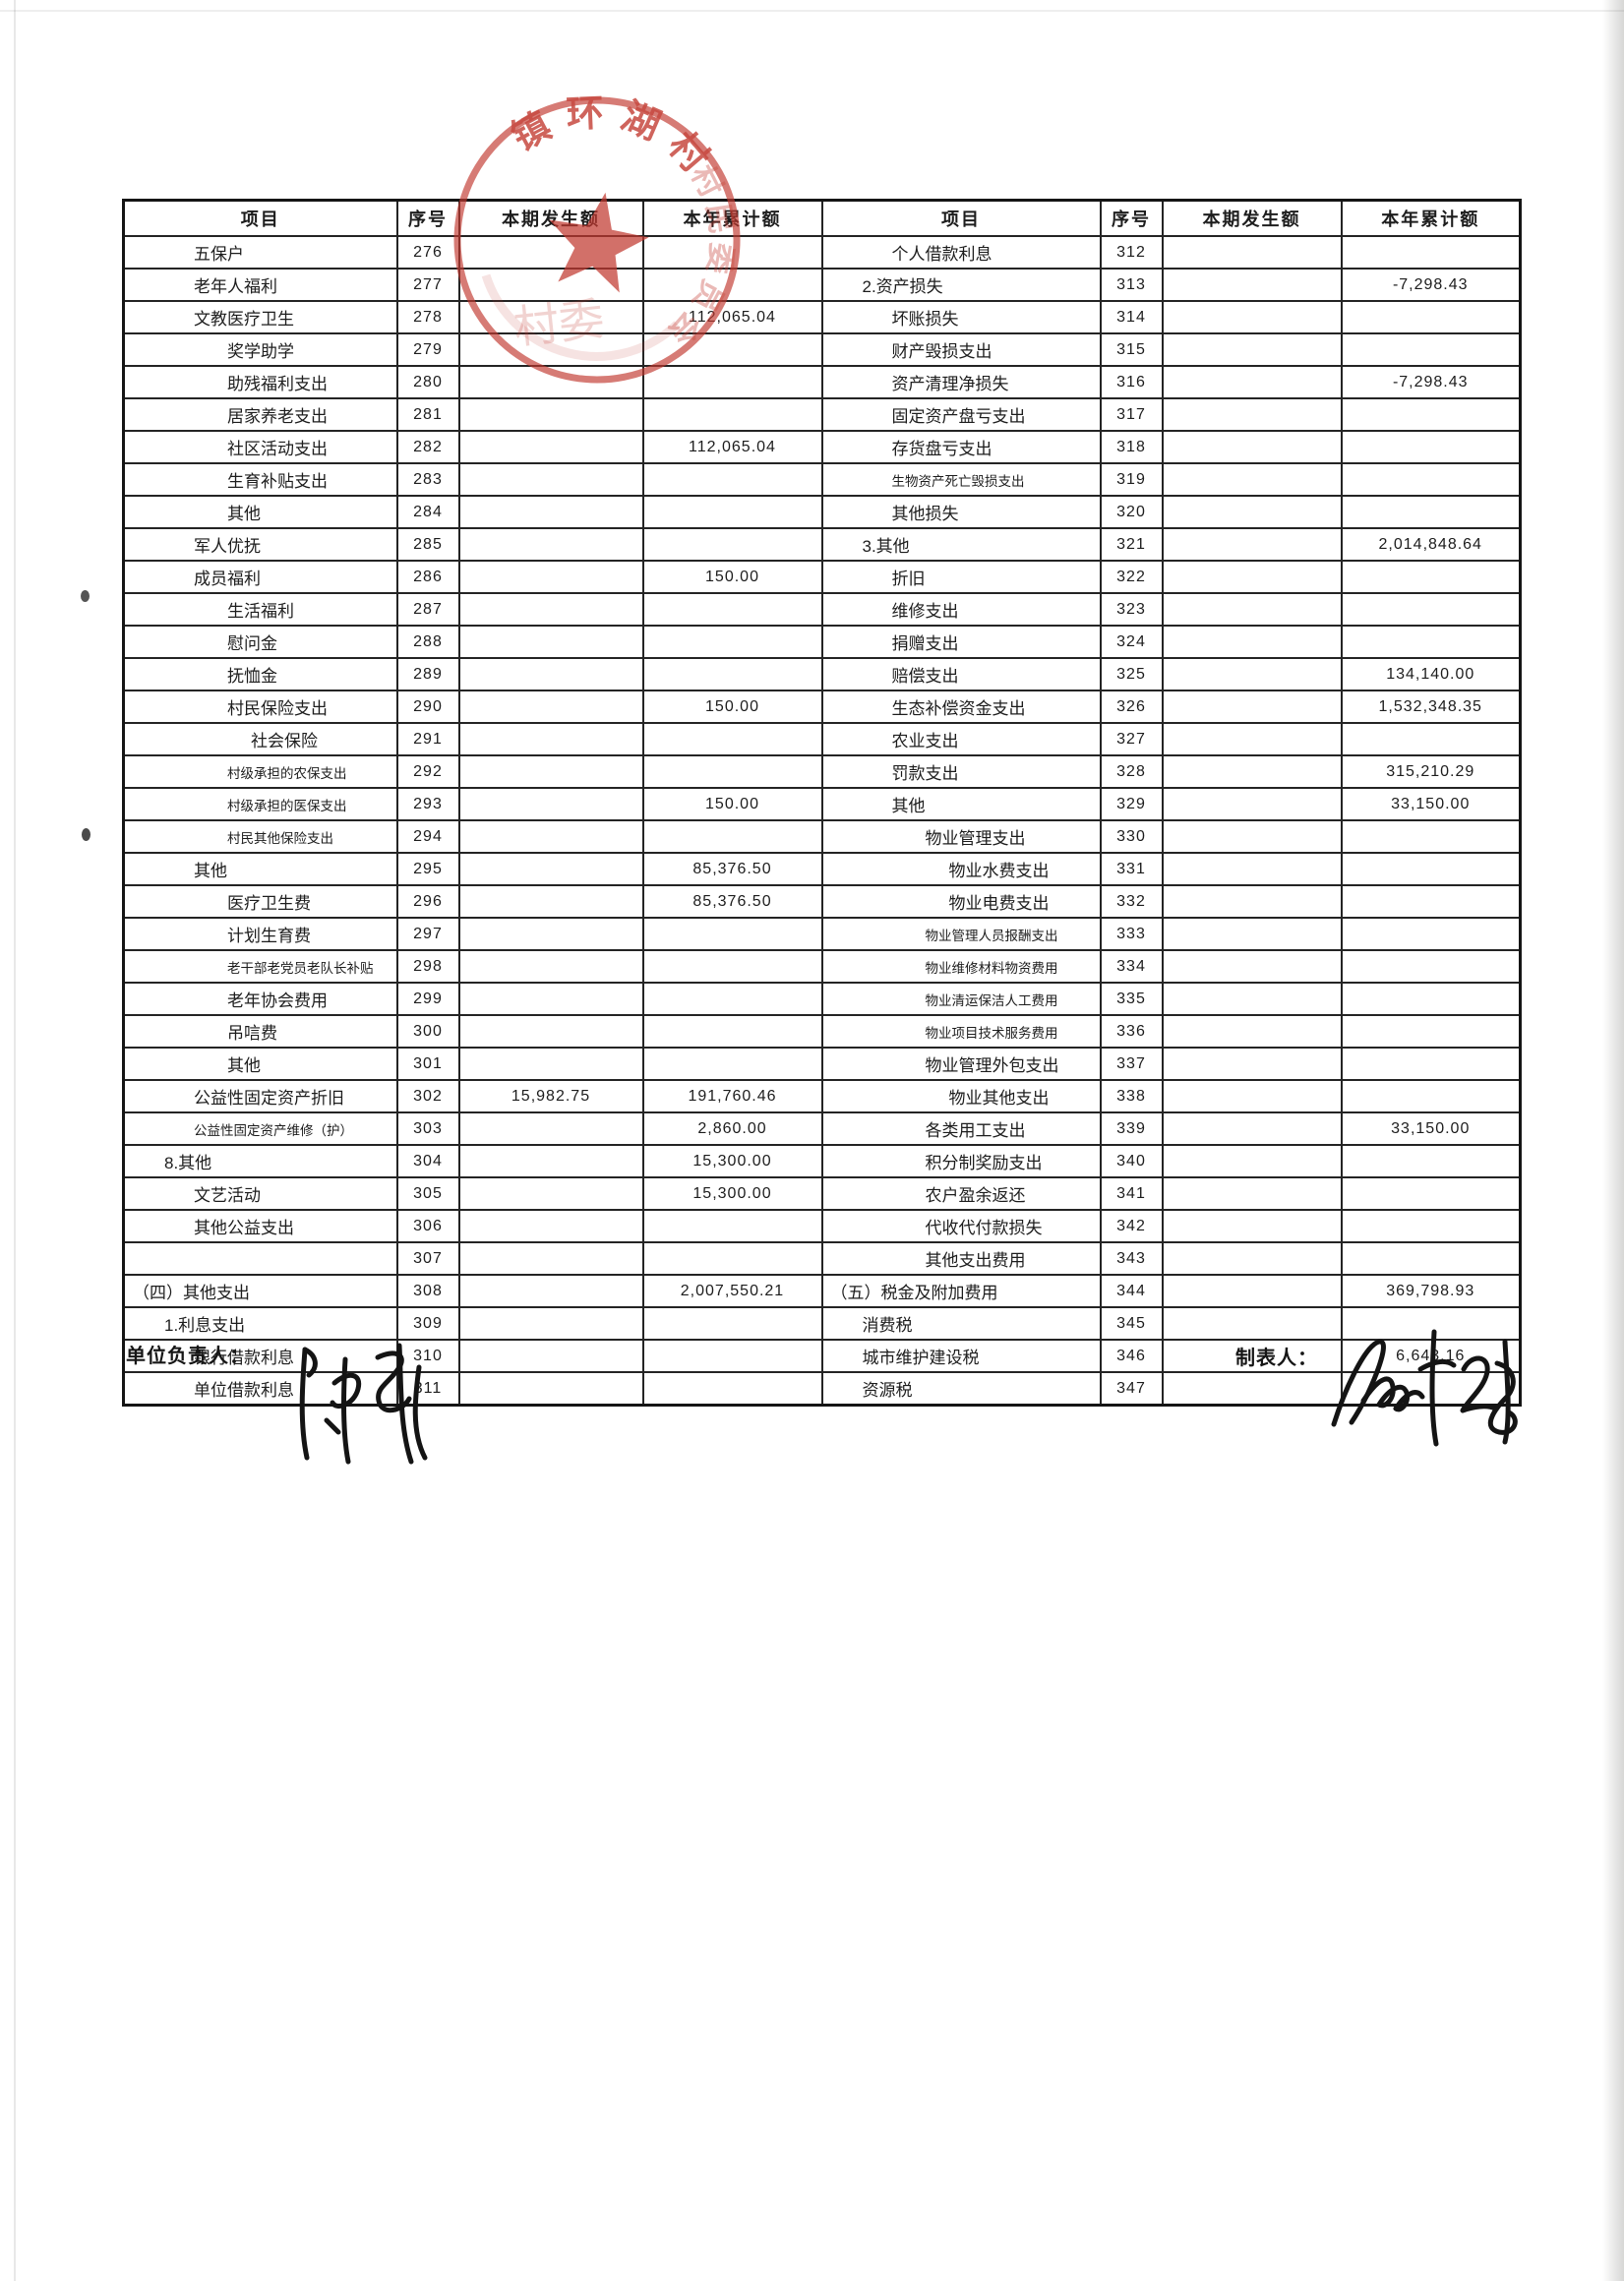 This screenshot has height=2281, width=1624. What do you see at coordinates (961, 1096) in the screenshot?
I see `item-label-cell: 物业其他支出` at bounding box center [961, 1096].